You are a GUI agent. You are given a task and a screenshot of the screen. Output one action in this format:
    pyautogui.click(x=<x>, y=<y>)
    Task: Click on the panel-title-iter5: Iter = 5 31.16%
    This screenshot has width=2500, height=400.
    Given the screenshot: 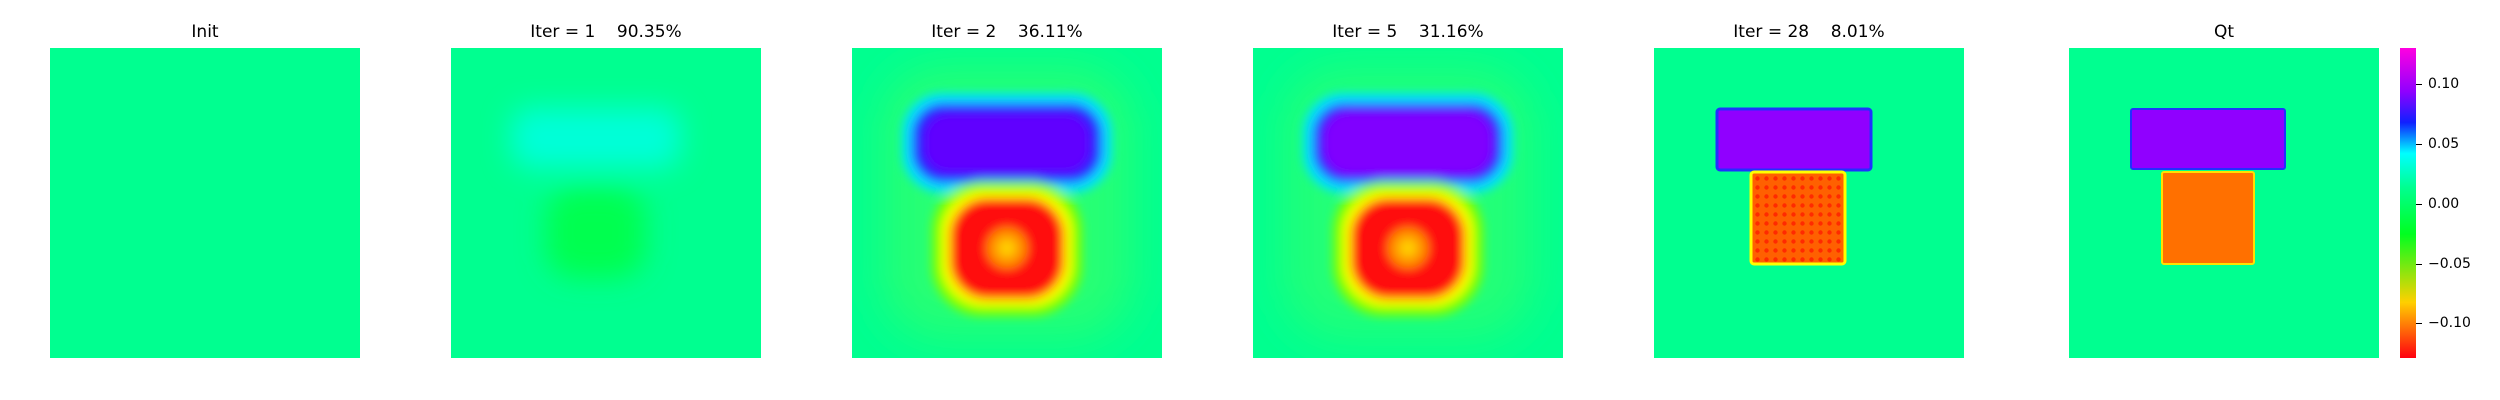 What is the action you would take?
    pyautogui.click(x=1408, y=32)
    